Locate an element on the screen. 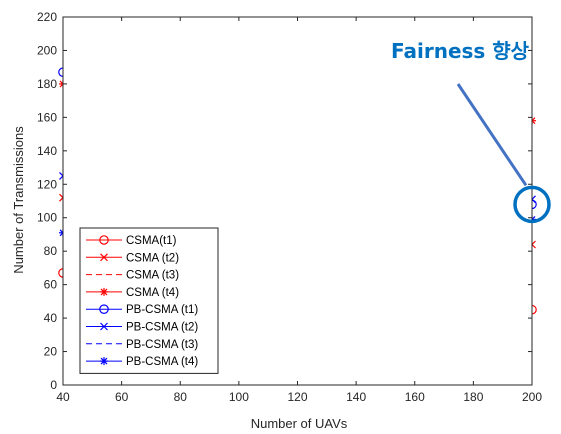  x-tick-label: 120 is located at coordinates (297, 397).